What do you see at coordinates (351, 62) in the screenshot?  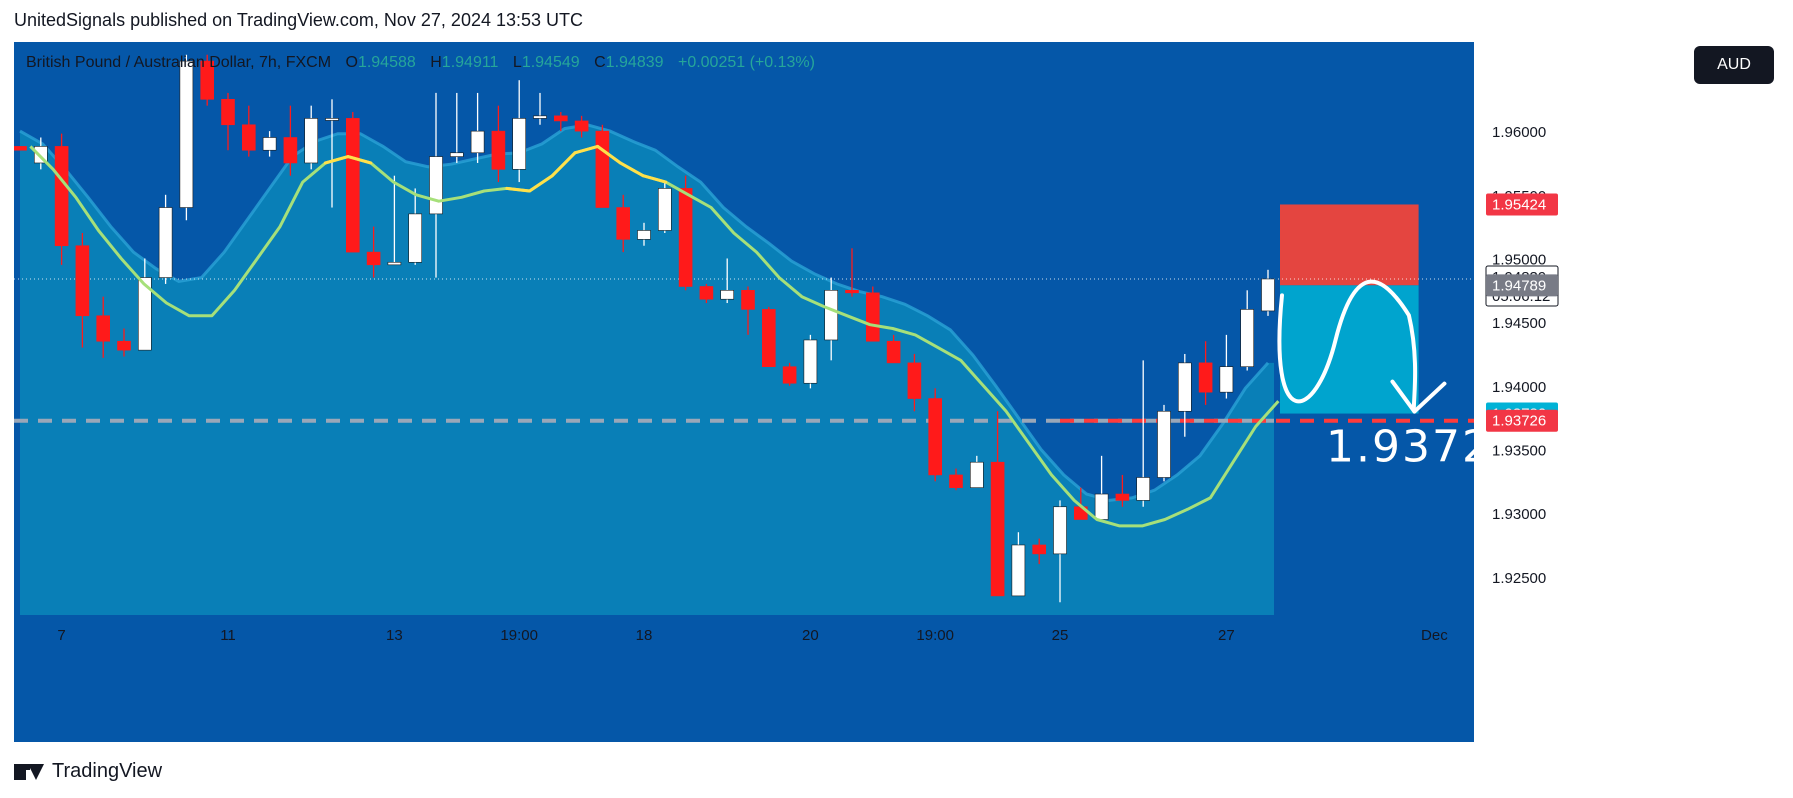 I see `open-label: O` at bounding box center [351, 62].